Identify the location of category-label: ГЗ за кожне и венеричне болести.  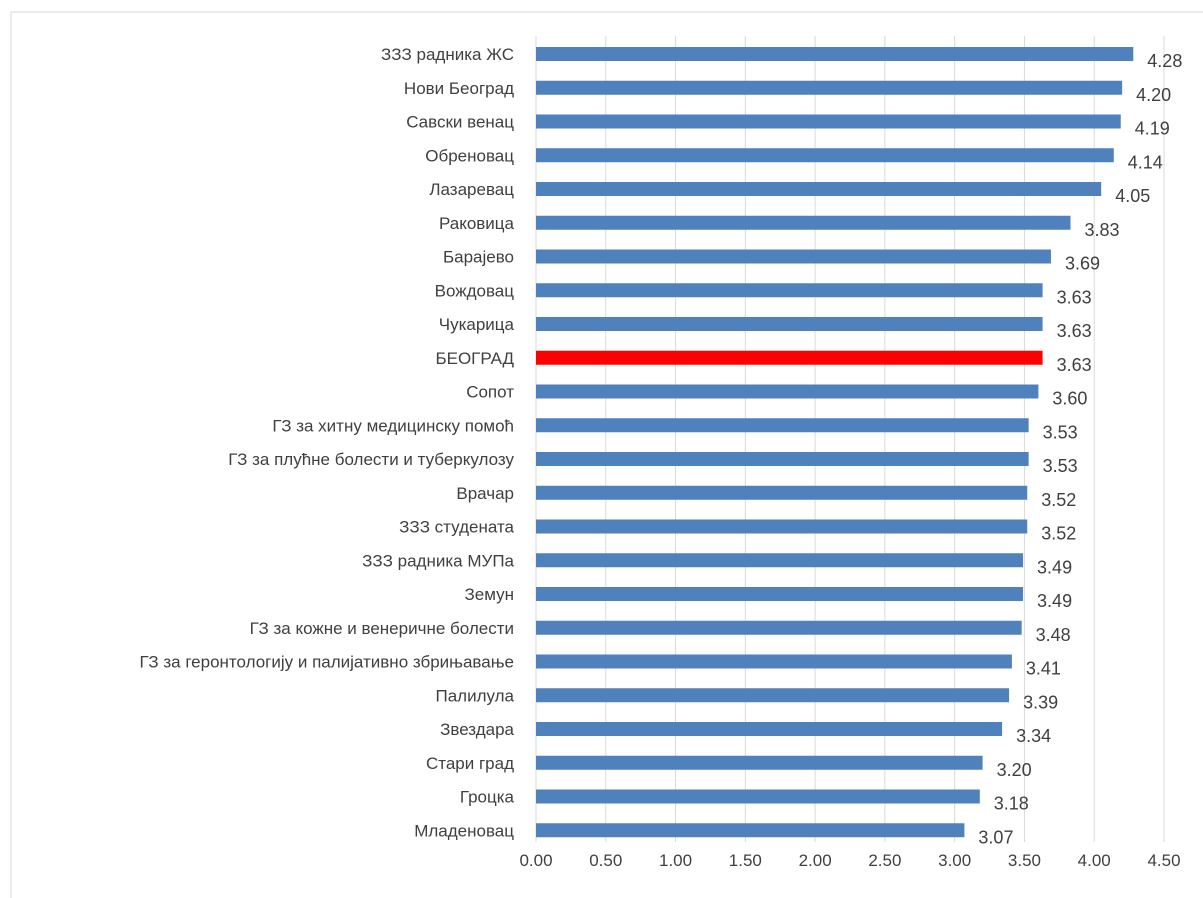
(382, 628).